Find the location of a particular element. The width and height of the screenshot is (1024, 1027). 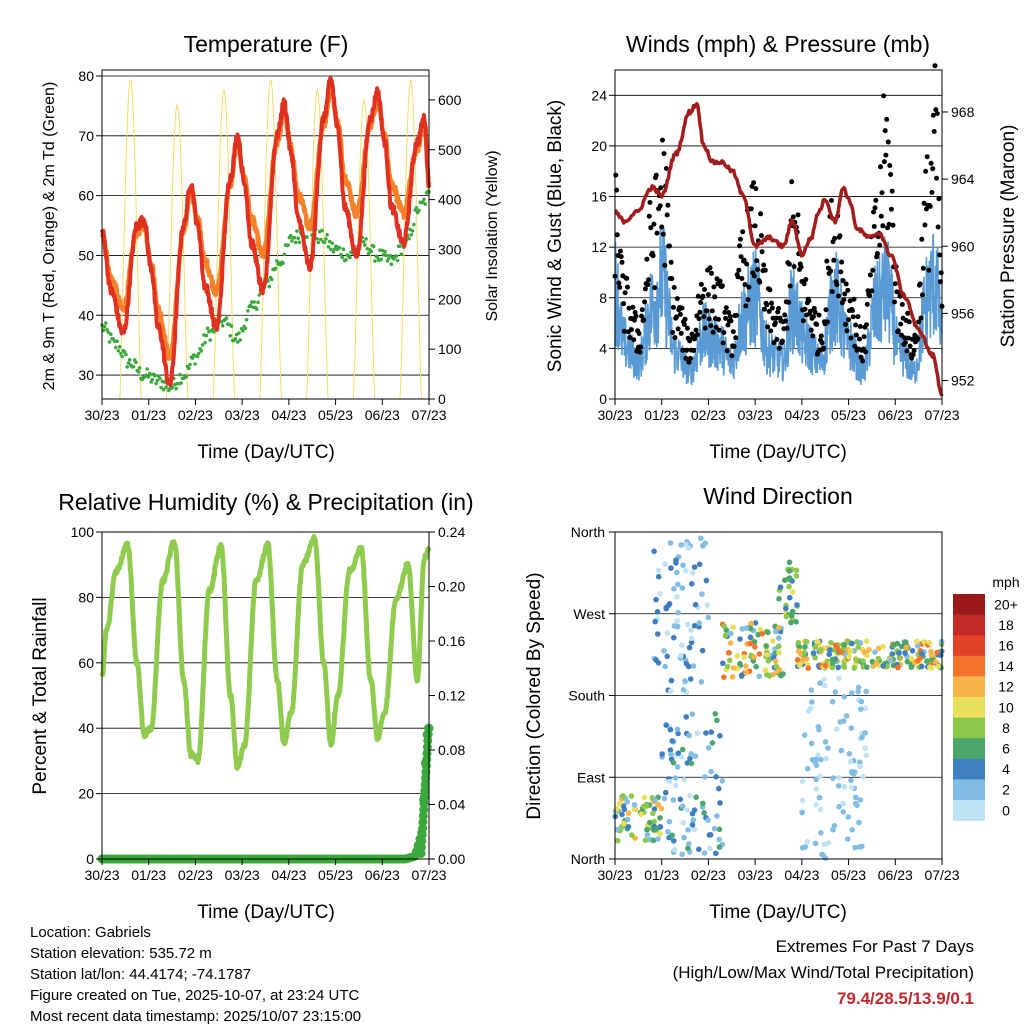

humidity-xtick-label: 07/23 is located at coordinates (428, 875).